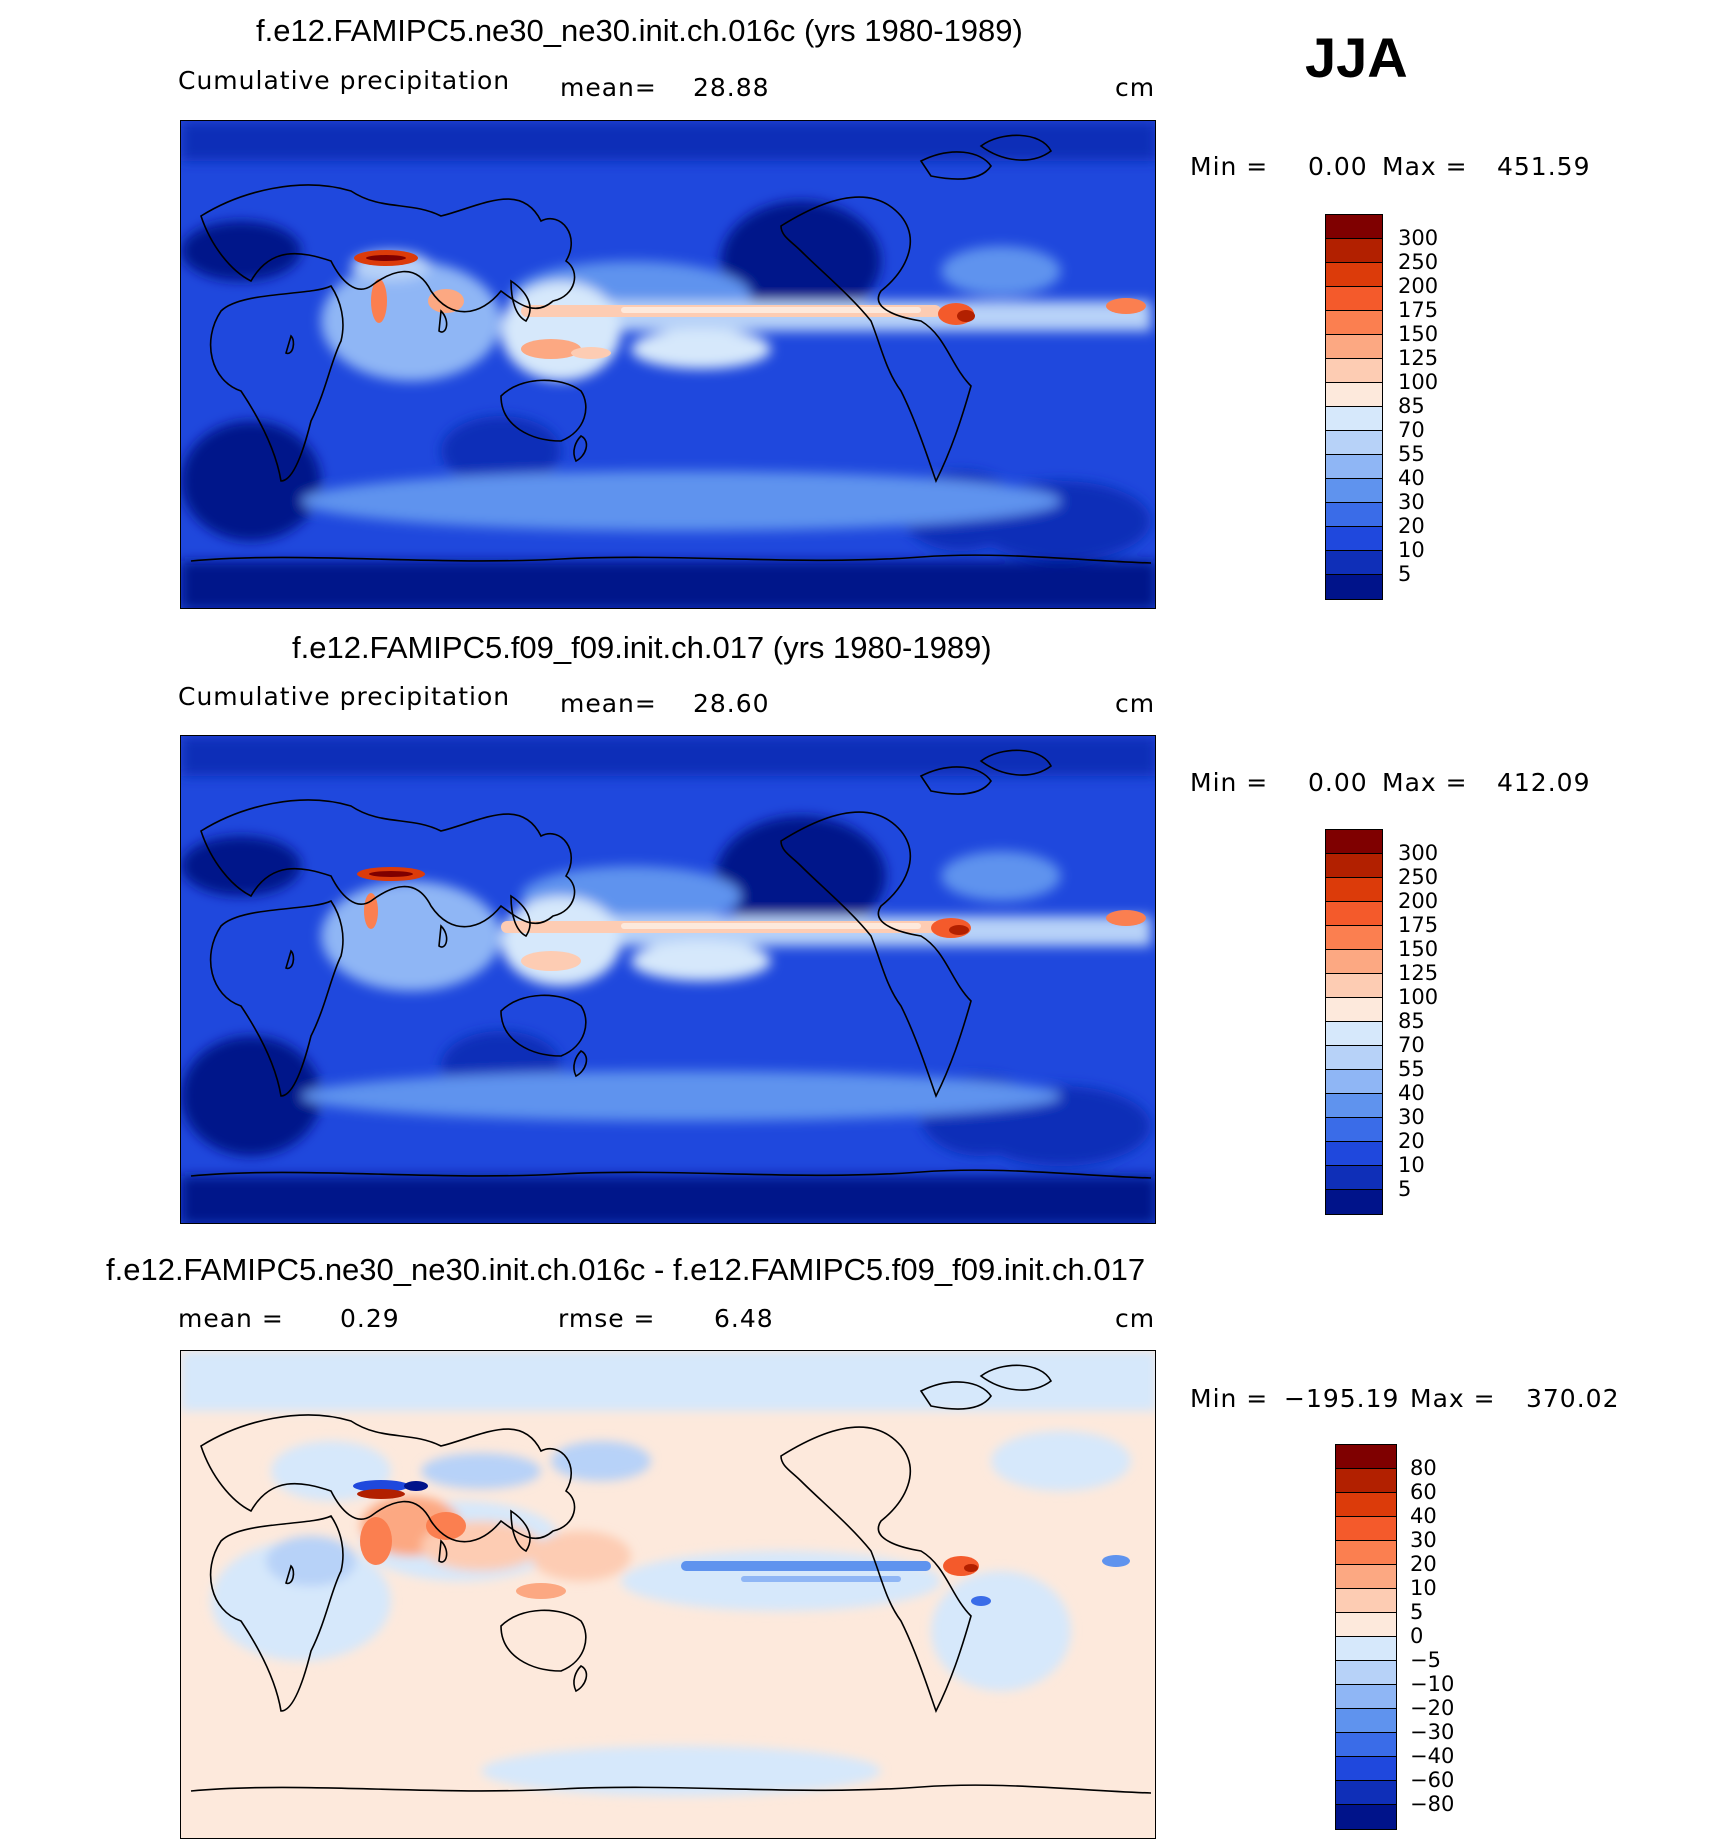 Image resolution: width=1710 pixels, height=1841 pixels. Describe the element at coordinates (1418, 949) in the screenshot. I see `colorbar-tick-label: 150` at that location.